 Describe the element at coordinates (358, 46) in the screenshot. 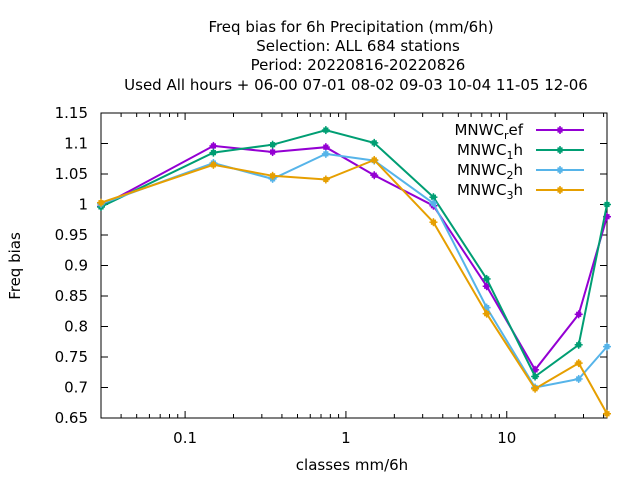

I see `title-line-2: Selection: ALL 684 stations` at that location.